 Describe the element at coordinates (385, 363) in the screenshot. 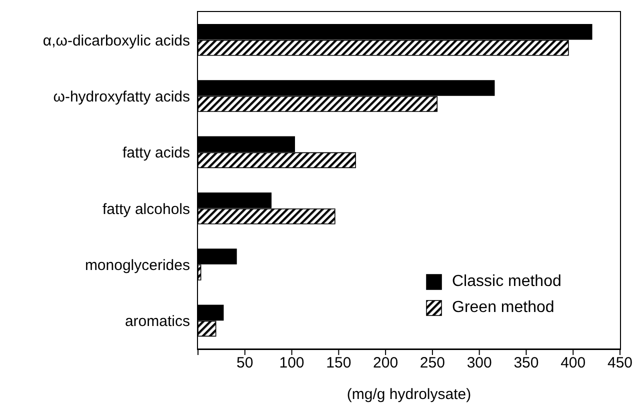

I see `x-tick-label: 200` at that location.